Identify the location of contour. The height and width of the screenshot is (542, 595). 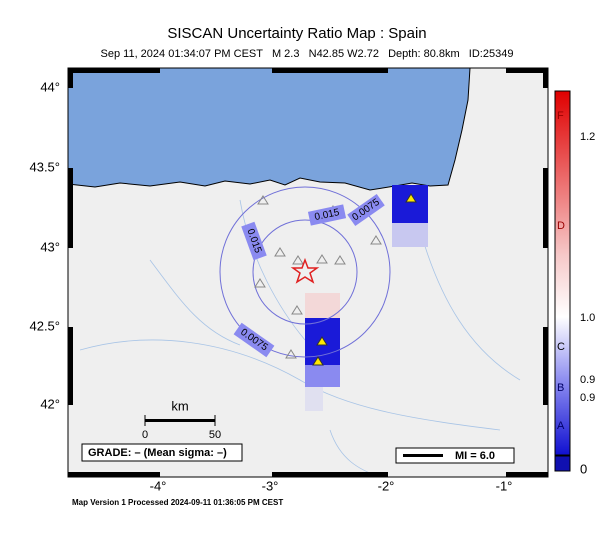
(305, 272).